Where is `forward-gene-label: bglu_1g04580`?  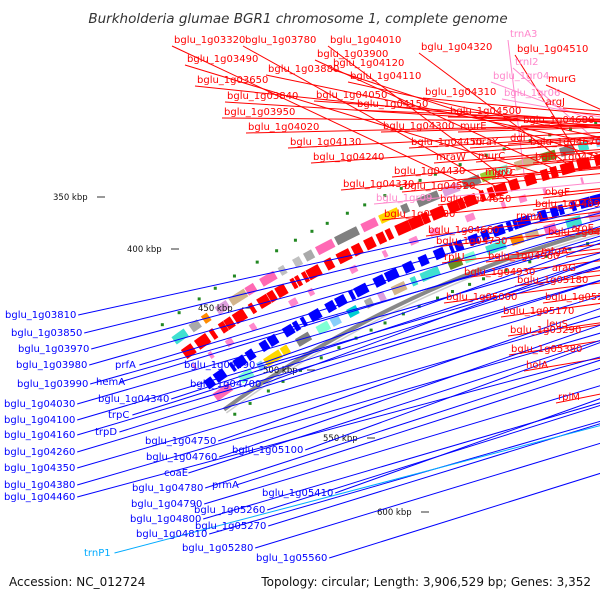
forward-gene-label: bglu_1g04580 is located at coordinates (419, 214).